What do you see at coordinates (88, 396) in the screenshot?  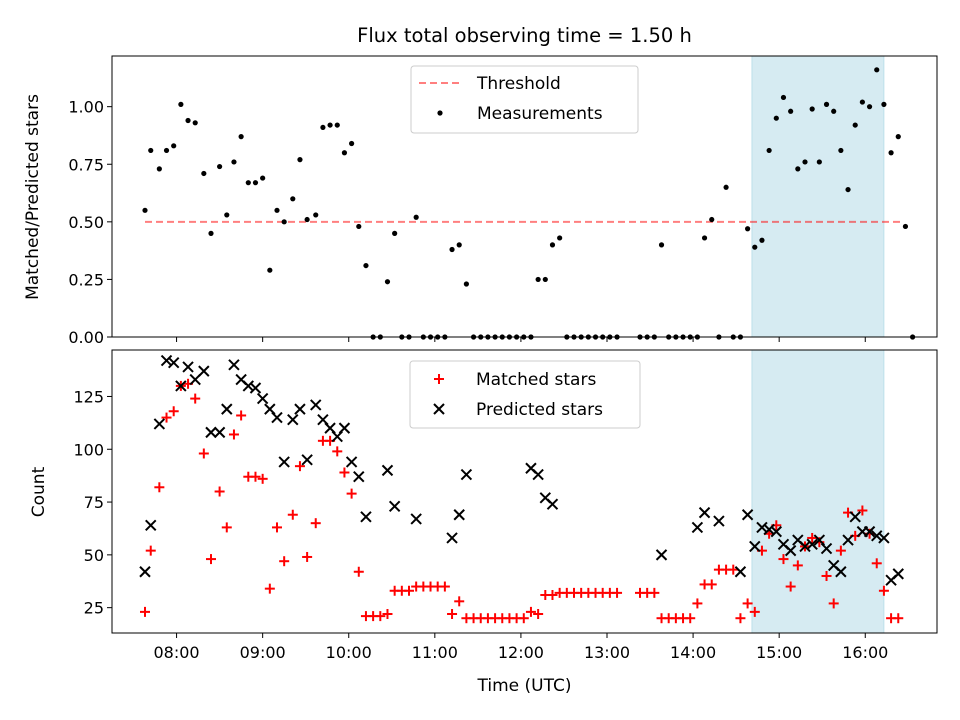 I see `bottom-y-tick-label: 125` at bounding box center [88, 396].